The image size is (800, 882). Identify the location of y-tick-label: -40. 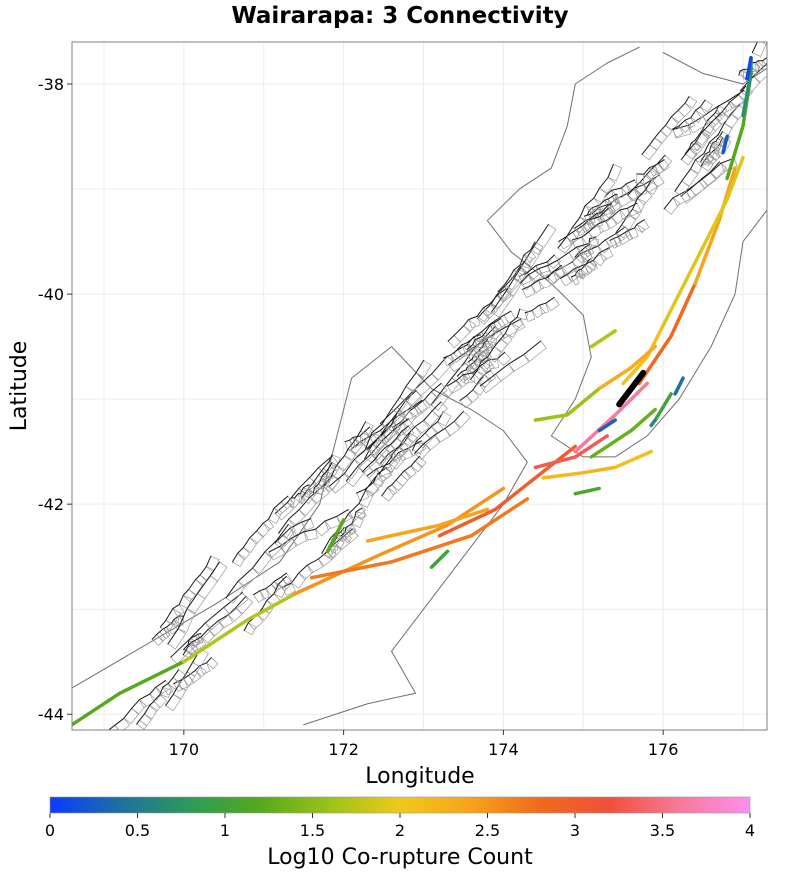
(51, 294).